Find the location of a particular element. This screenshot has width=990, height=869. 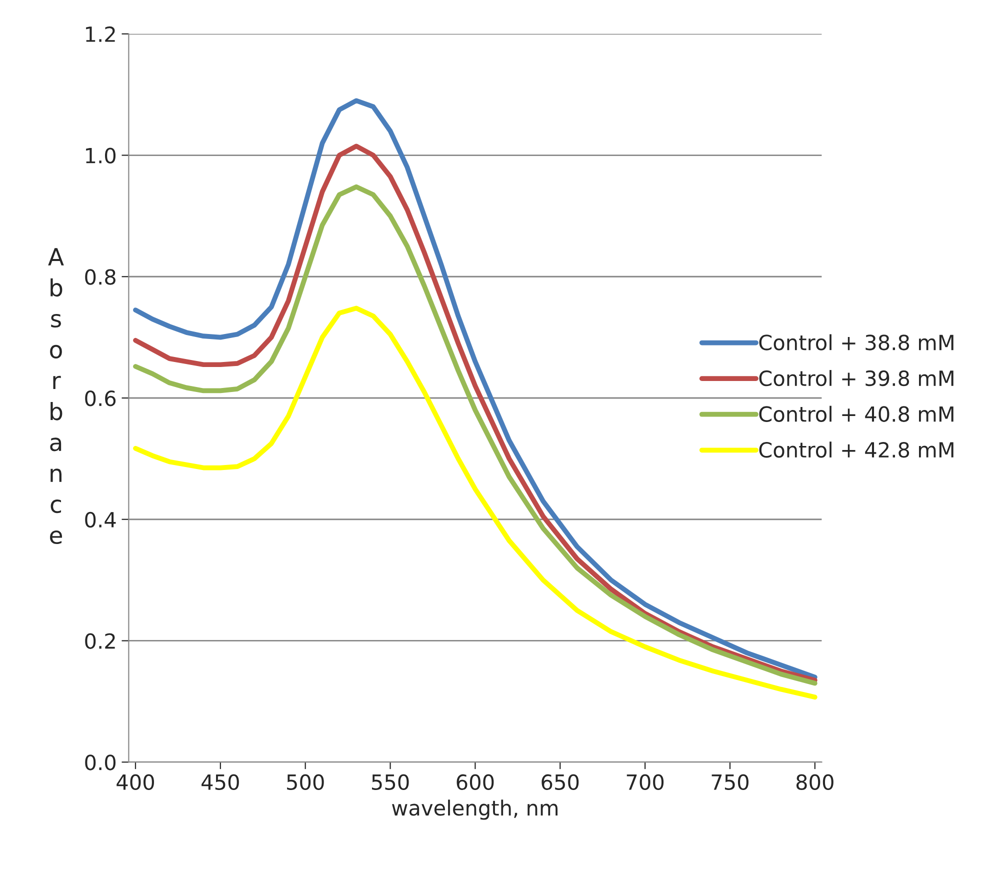

text: Absorbance is located at coordinates (56, 396).